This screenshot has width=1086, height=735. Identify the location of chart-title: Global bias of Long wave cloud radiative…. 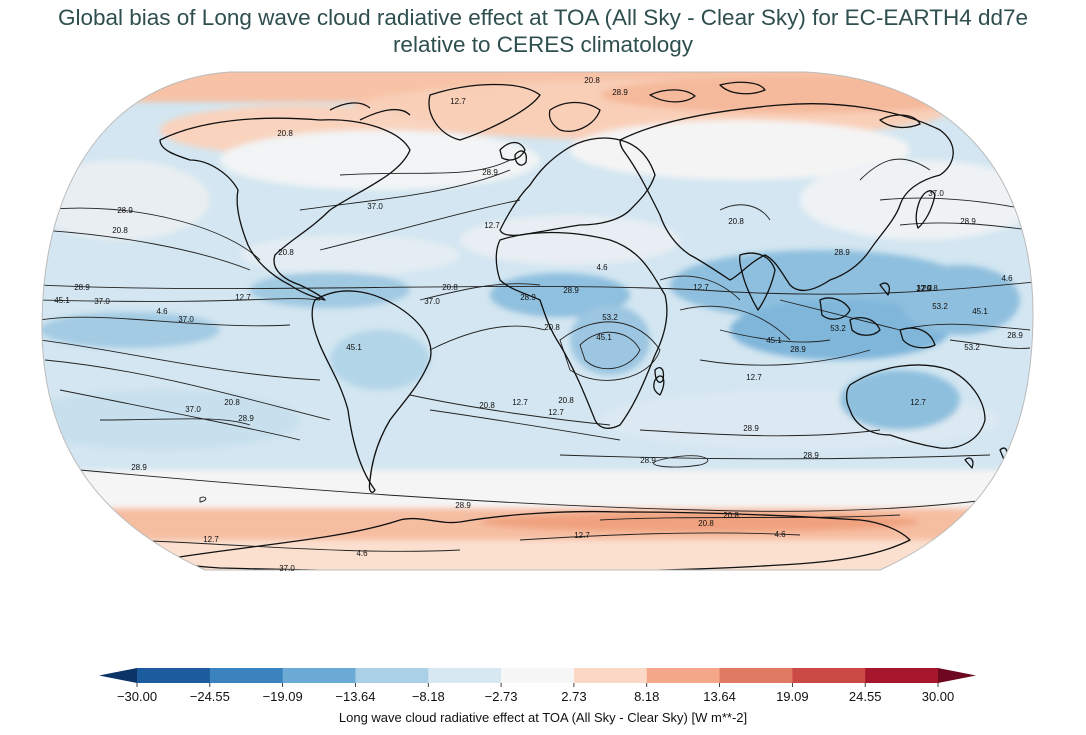
(543, 31).